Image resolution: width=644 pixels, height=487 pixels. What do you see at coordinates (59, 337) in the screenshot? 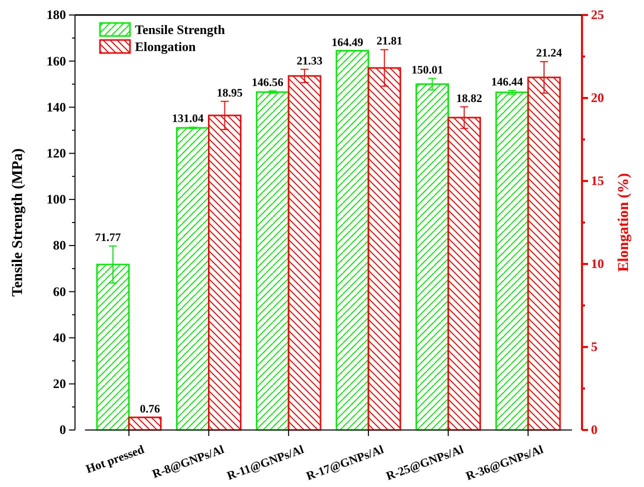
I see `y-tick-label: 40` at bounding box center [59, 337].